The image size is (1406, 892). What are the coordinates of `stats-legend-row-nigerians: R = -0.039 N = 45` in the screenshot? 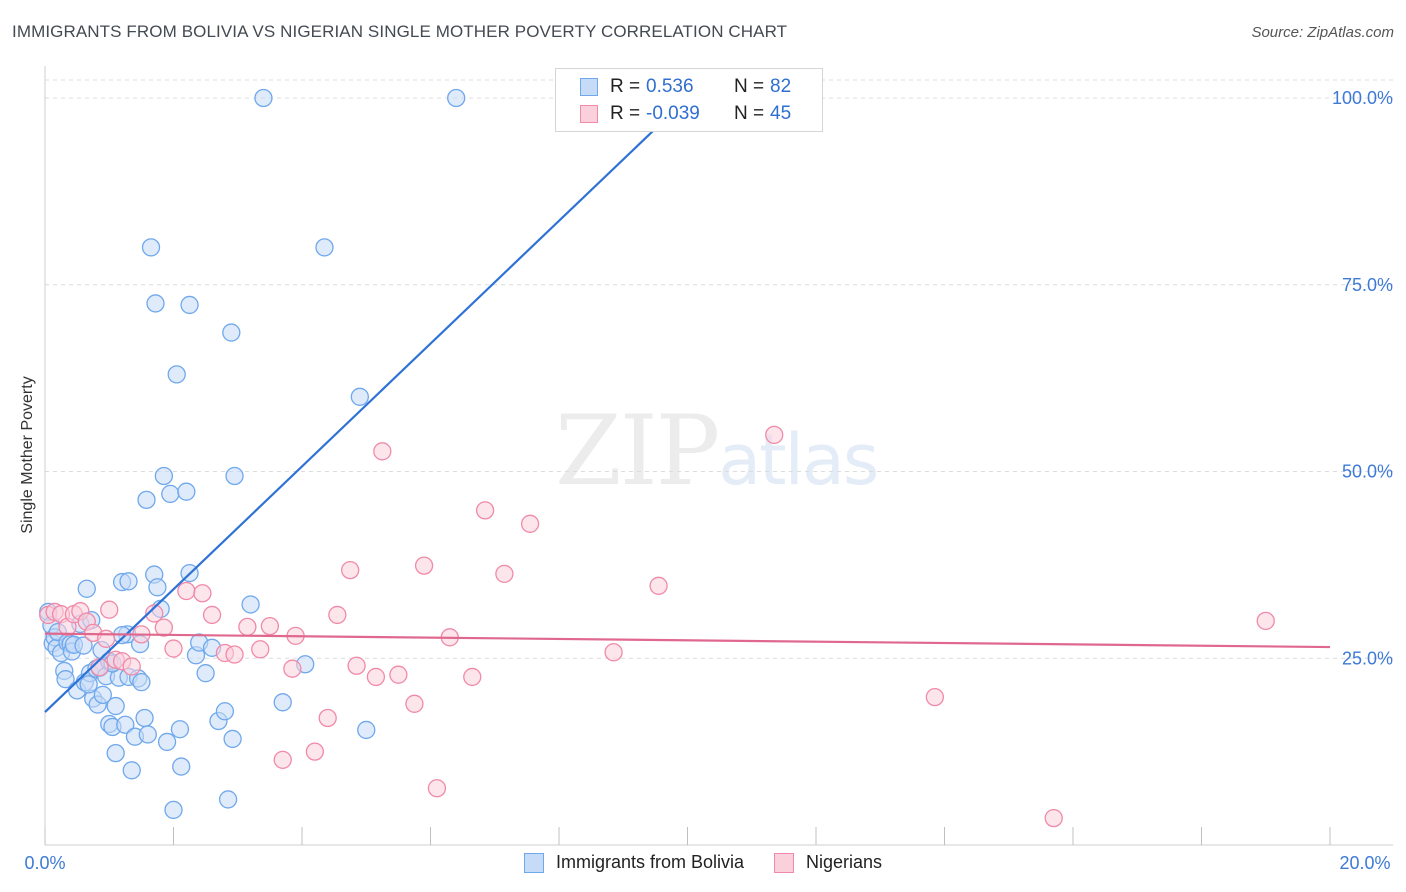 It's located at (685, 114).